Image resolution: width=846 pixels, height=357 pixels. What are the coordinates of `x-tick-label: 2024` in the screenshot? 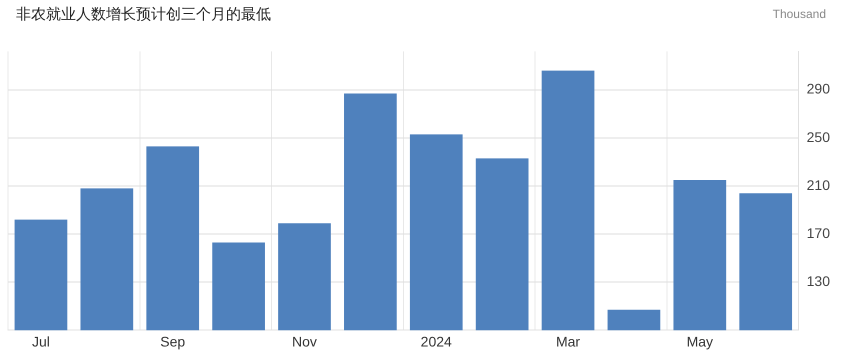 It's located at (436, 341).